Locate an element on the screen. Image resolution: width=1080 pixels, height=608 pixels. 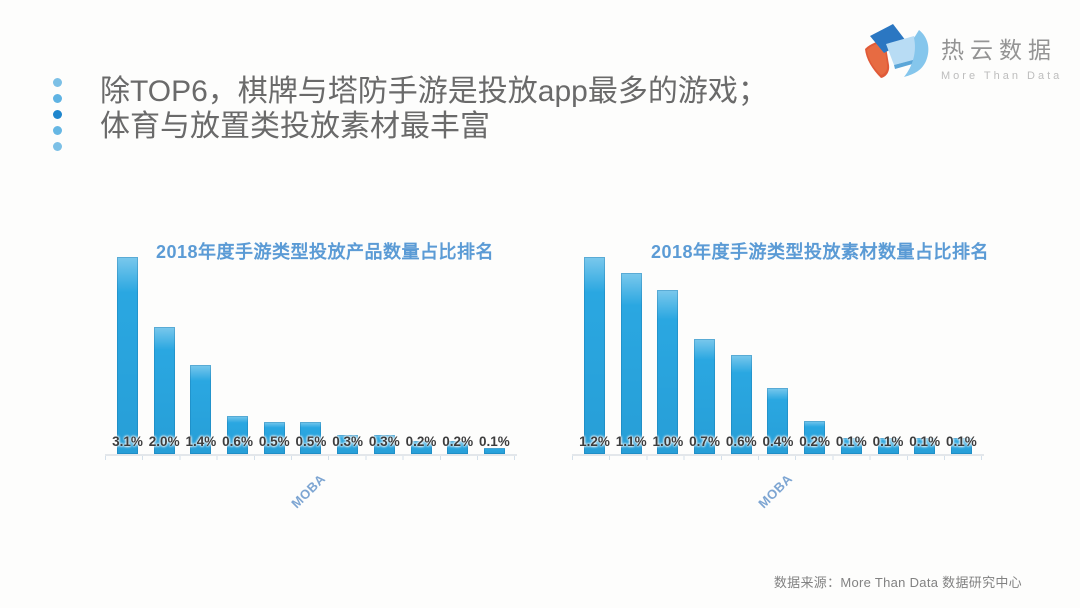
bar-column: 0.4% MOBA is located at coordinates (775, 383).